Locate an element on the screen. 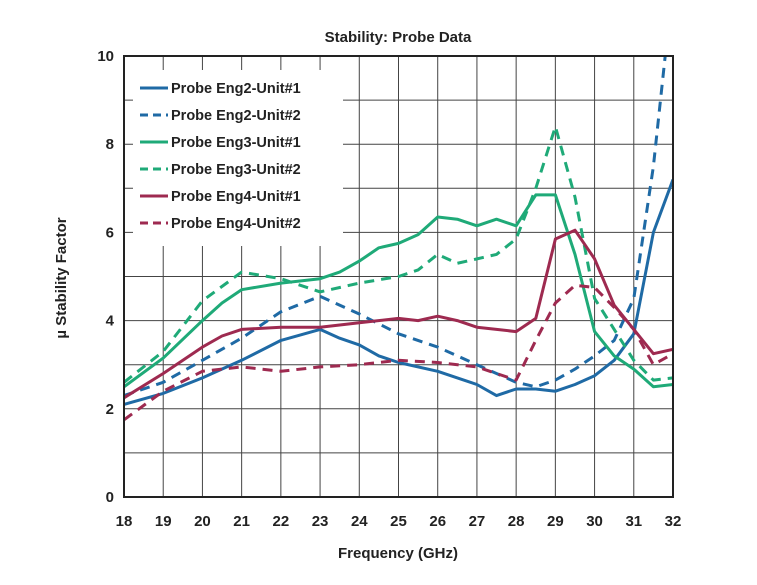 This screenshot has height=585, width=757. x-tick-label: 21 is located at coordinates (241, 521).